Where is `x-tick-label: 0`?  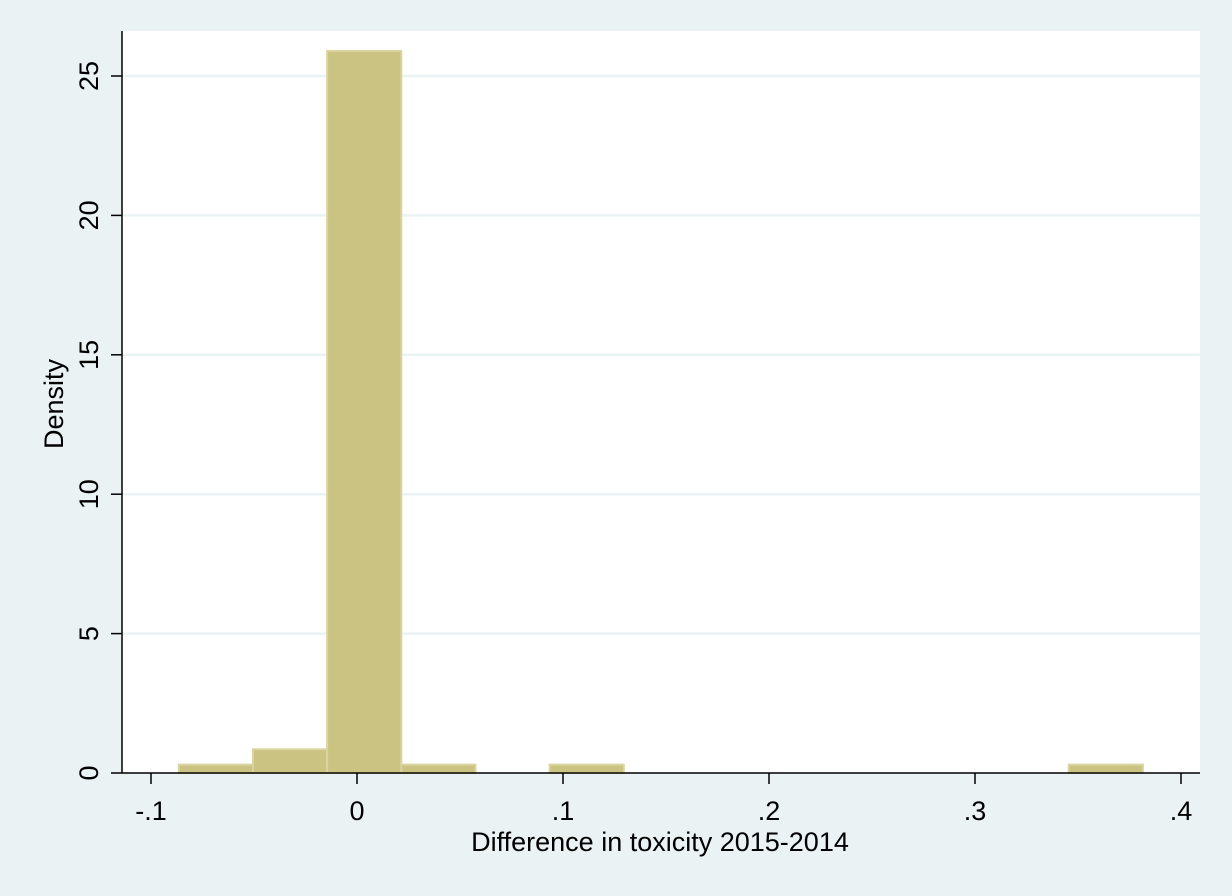 x-tick-label: 0 is located at coordinates (356, 811).